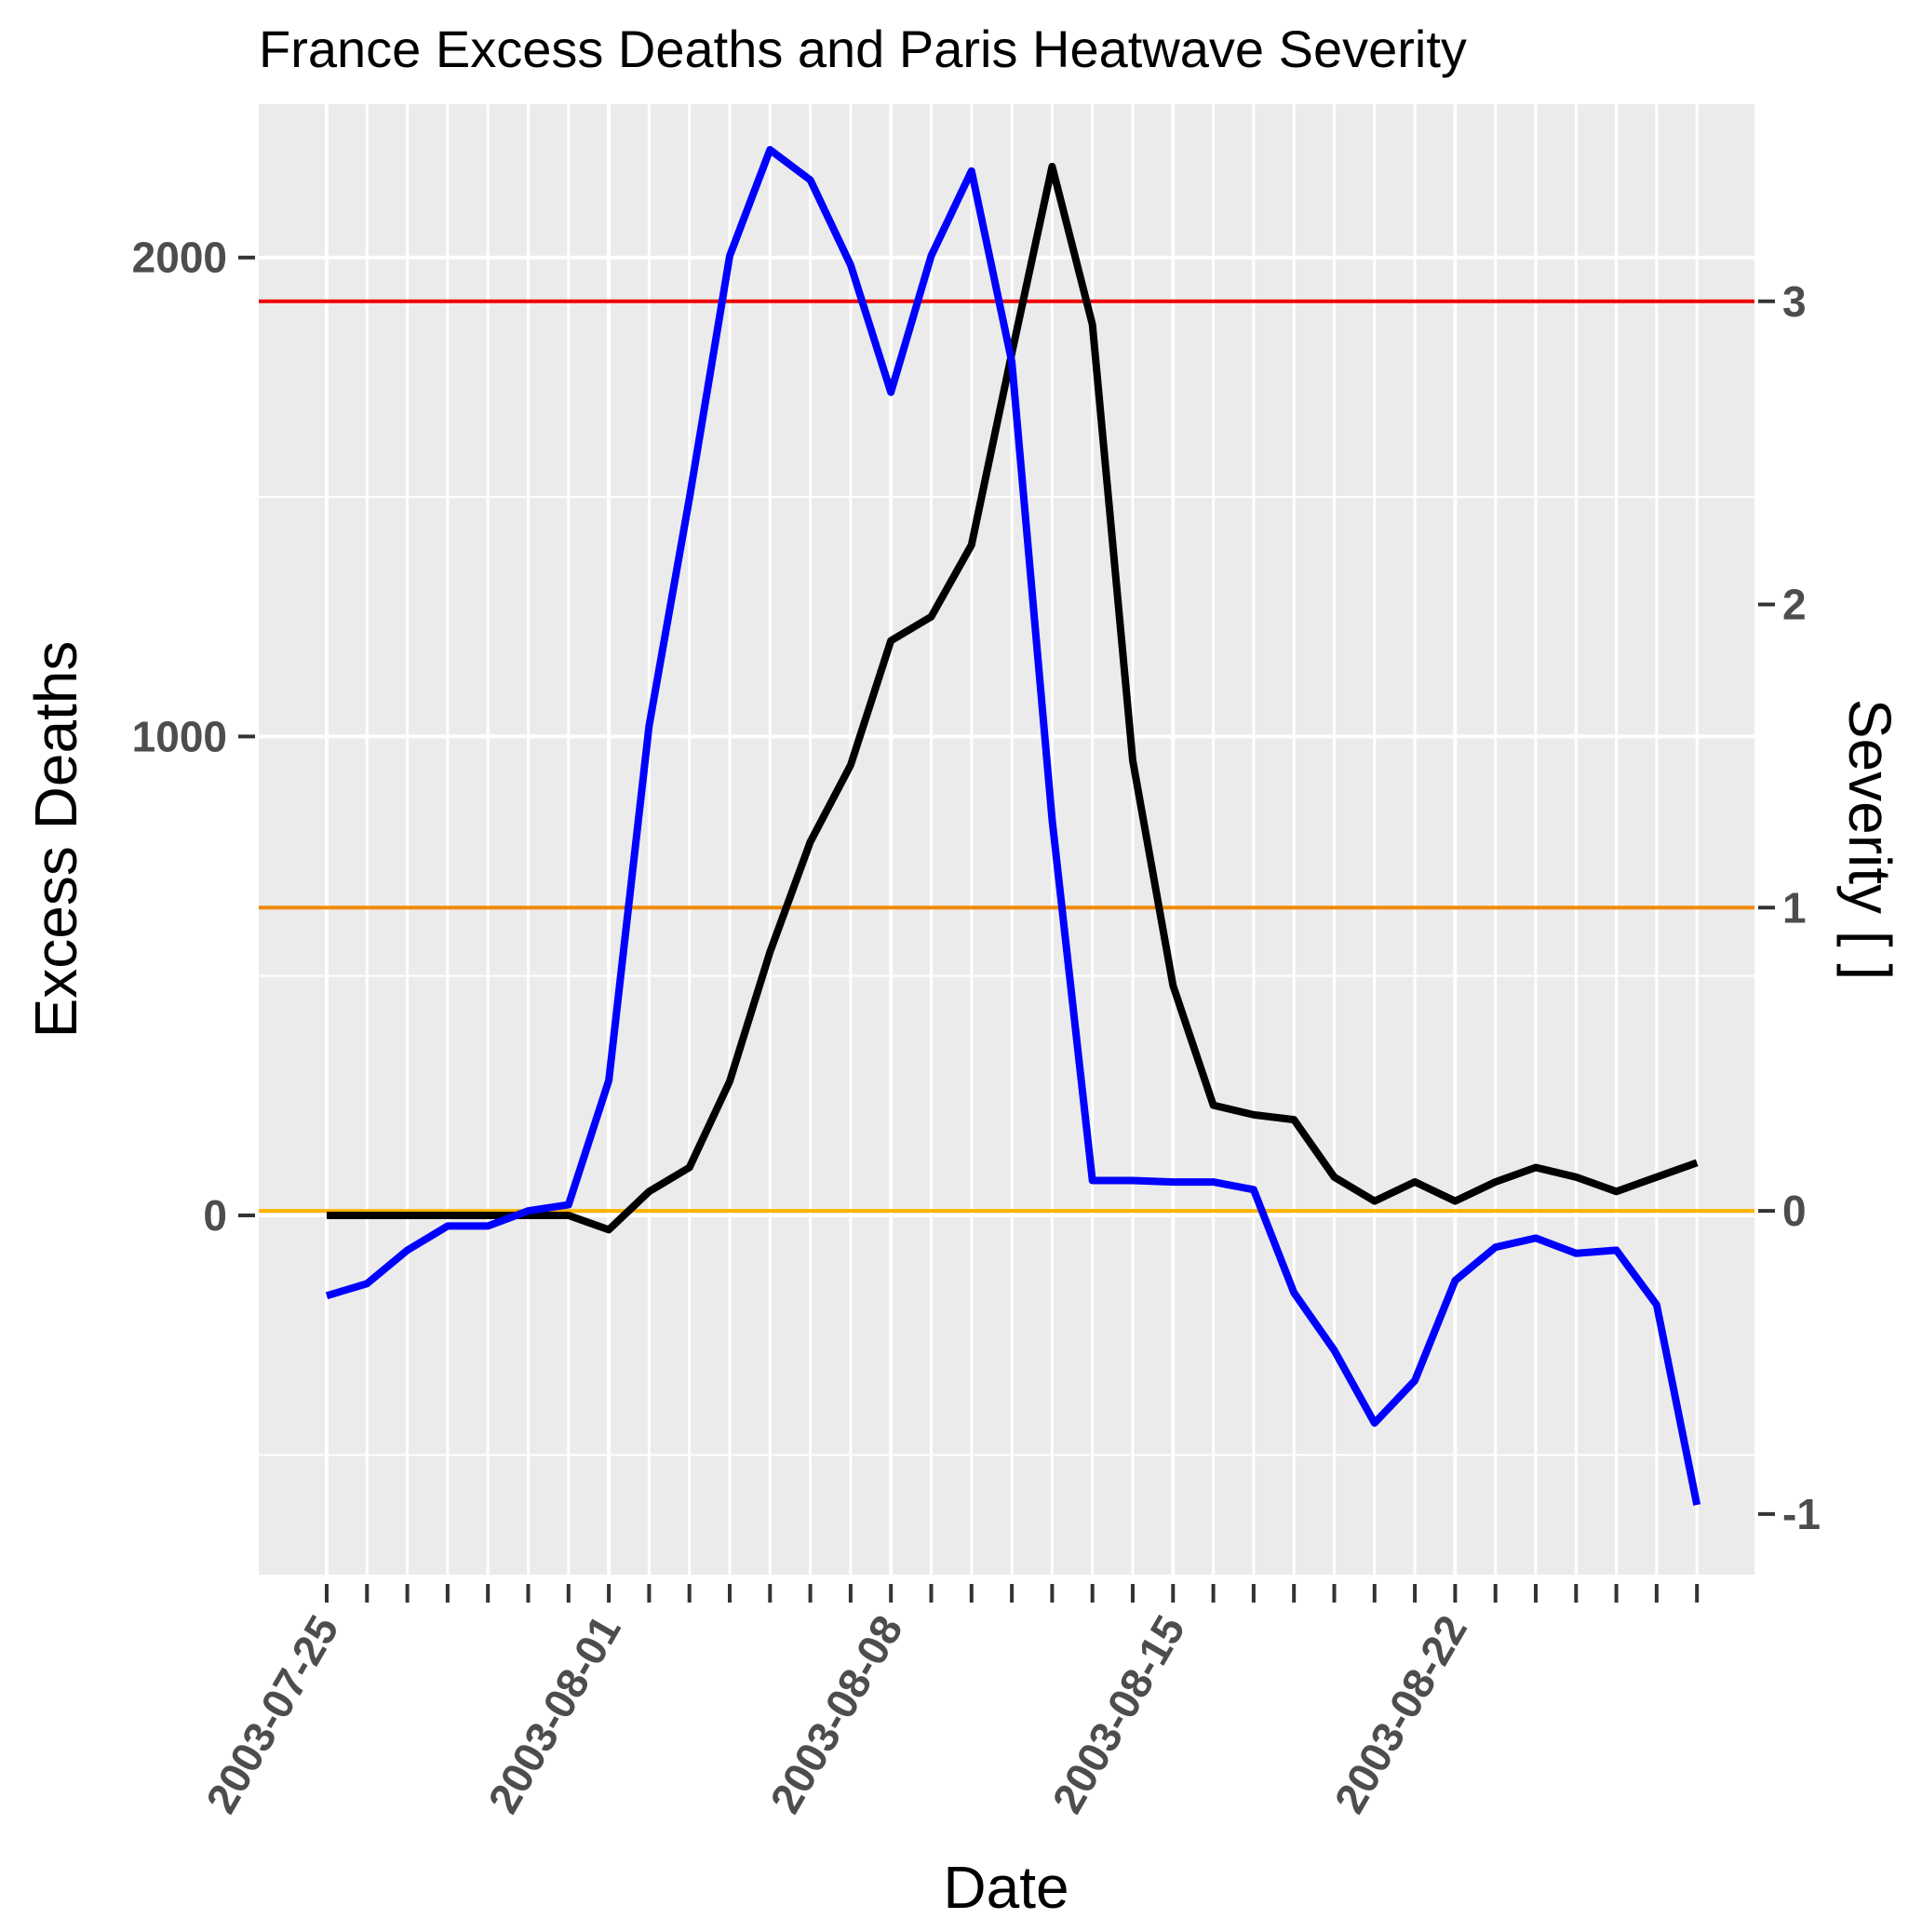  I want to click on x-tick-label: 2003-08-01, so click(554, 1714).